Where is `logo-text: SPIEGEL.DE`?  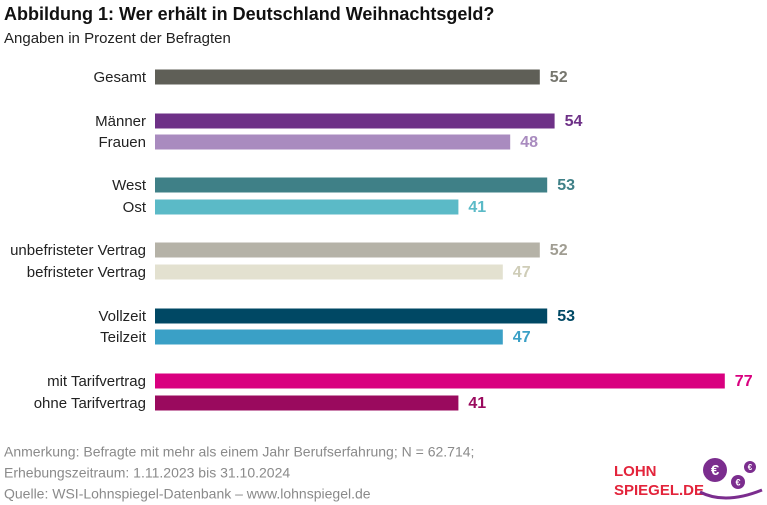
logo-text: SPIEGEL.DE is located at coordinates (659, 490).